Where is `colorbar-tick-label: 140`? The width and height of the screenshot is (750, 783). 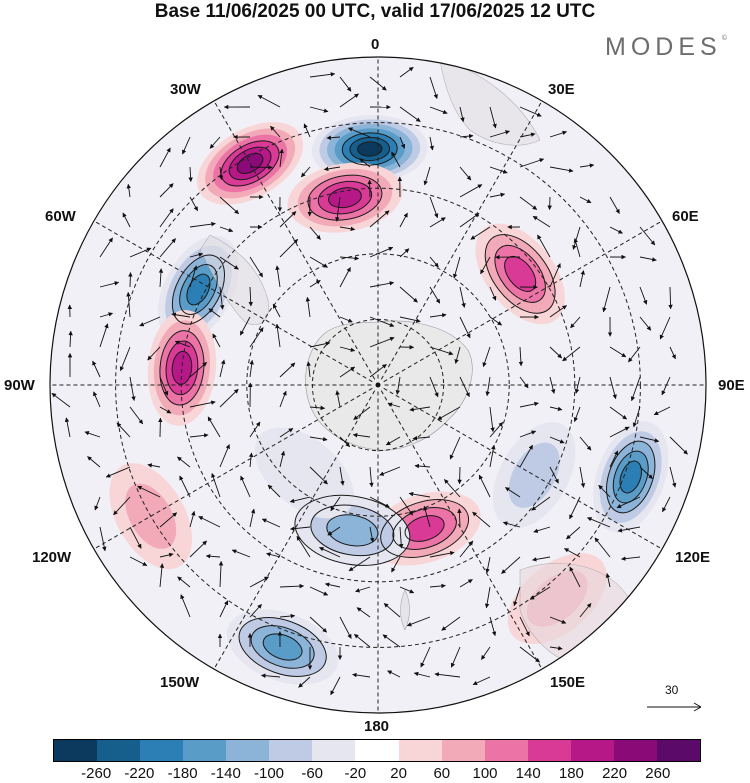
colorbar-tick-label: 140 is located at coordinates (528, 773).